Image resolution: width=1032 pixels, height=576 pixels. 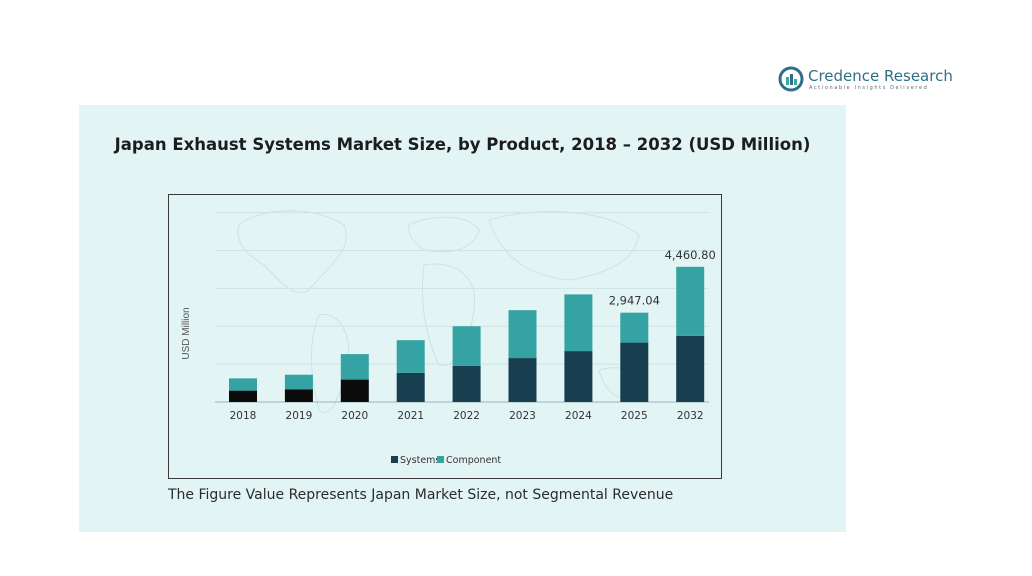 What do you see at coordinates (354, 416) in the screenshot?
I see `x-tick-label: 2020` at bounding box center [354, 416].